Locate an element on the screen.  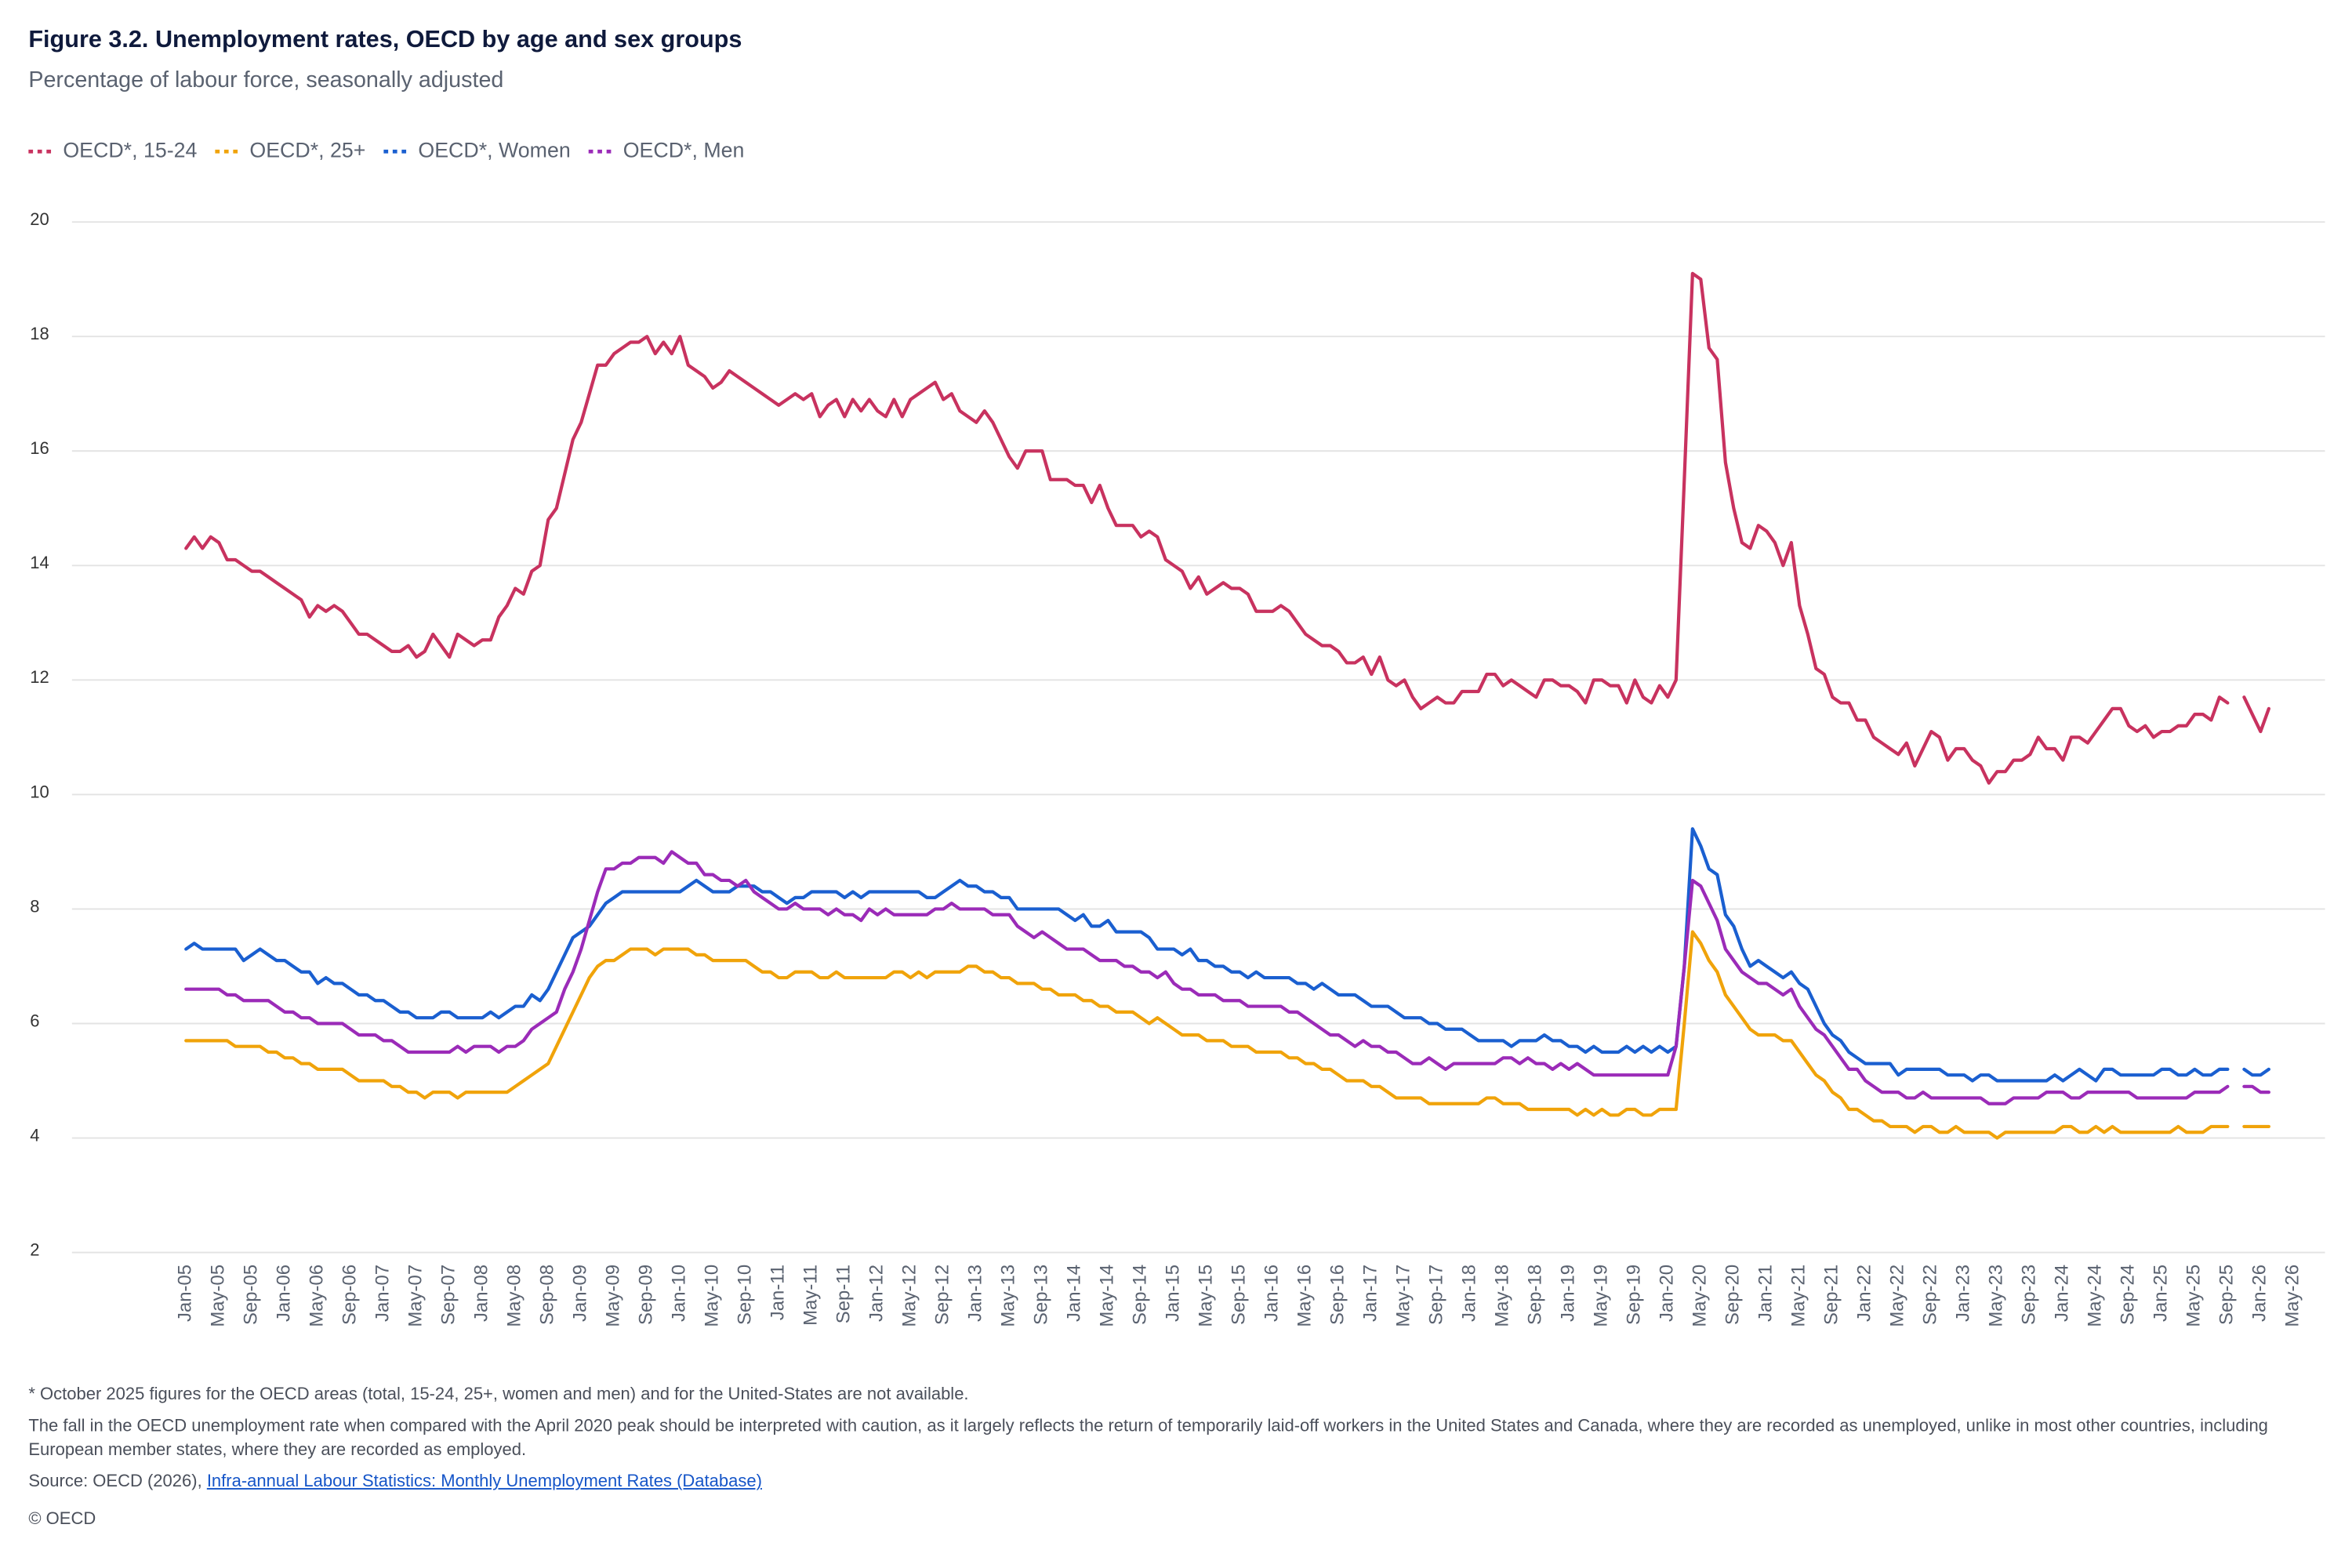
y-tick-label: 10 is located at coordinates (39, 791).